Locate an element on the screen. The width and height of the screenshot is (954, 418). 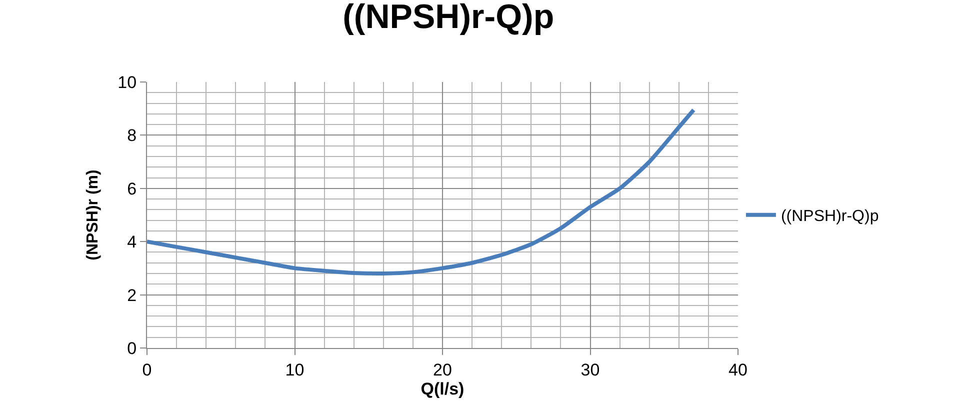
y-axis-title: (NPSH)r (m) is located at coordinates (93, 215).